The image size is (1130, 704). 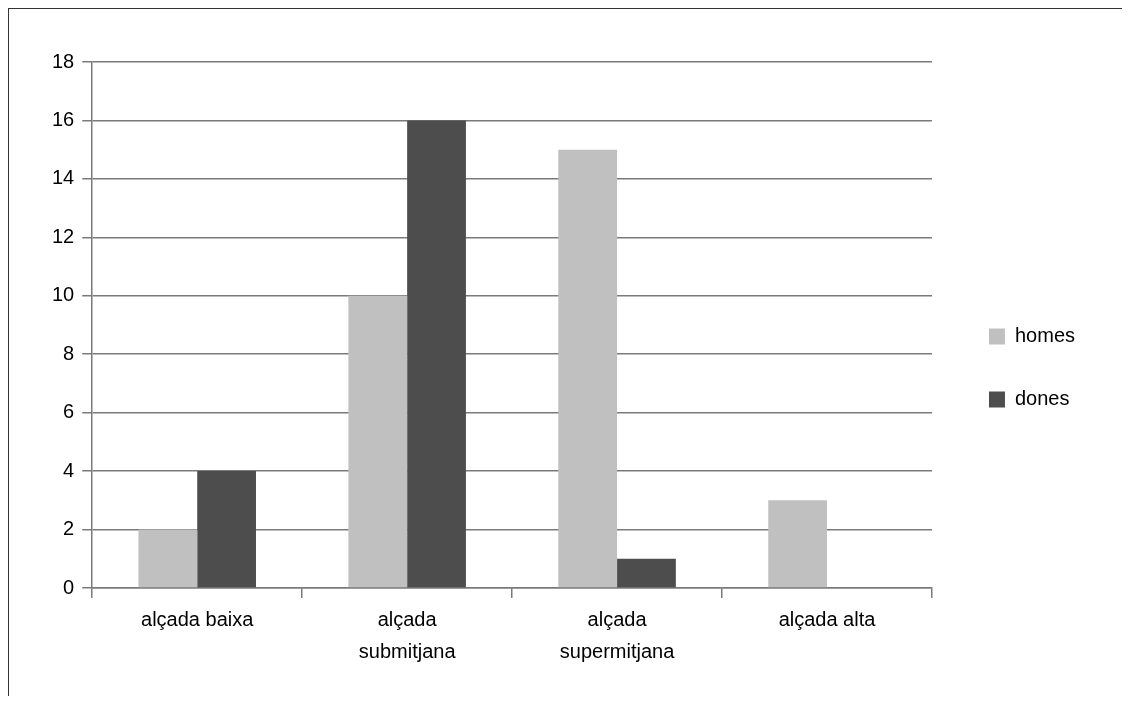 I want to click on y-tick-label: 16, so click(x=63, y=118).